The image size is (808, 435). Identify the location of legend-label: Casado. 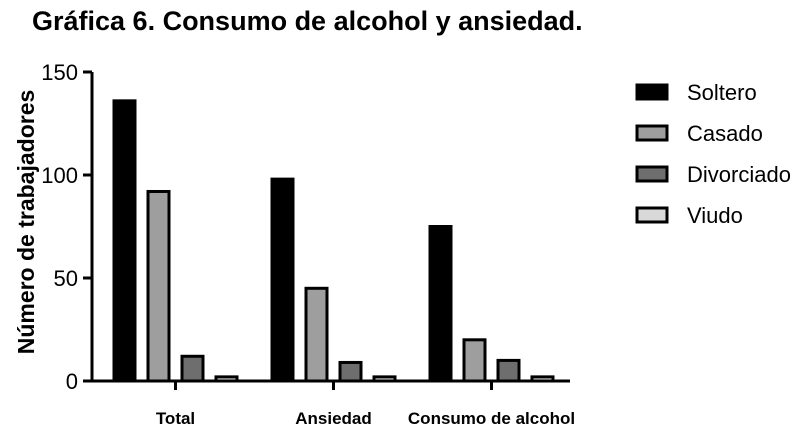
(725, 133).